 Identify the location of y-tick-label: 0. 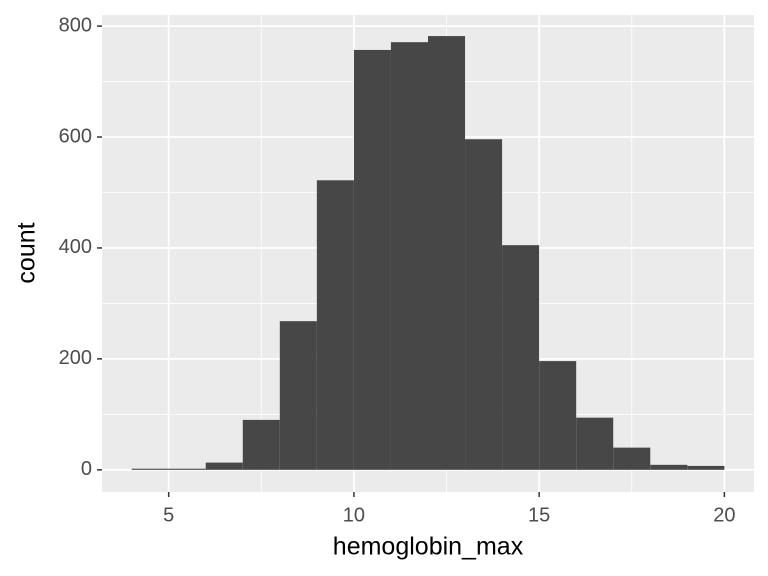
(86, 469).